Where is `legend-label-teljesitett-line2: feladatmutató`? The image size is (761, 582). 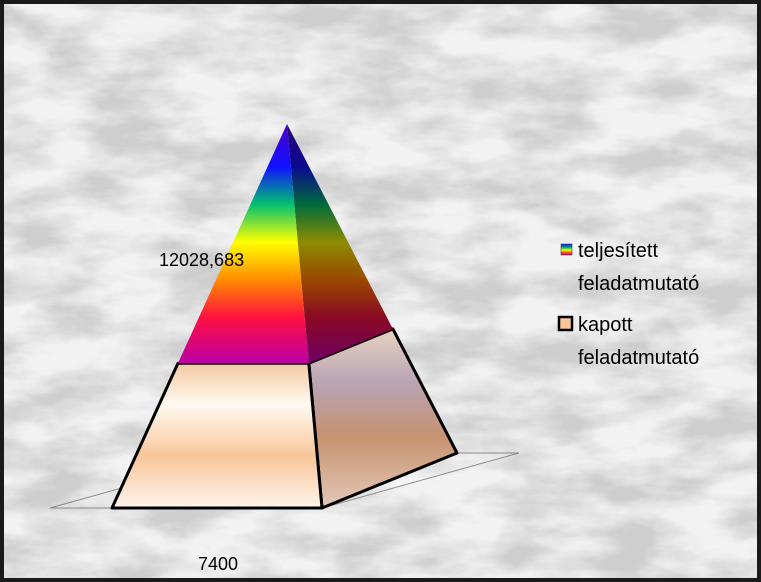 legend-label-teljesitett-line2: feladatmutató is located at coordinates (638, 284).